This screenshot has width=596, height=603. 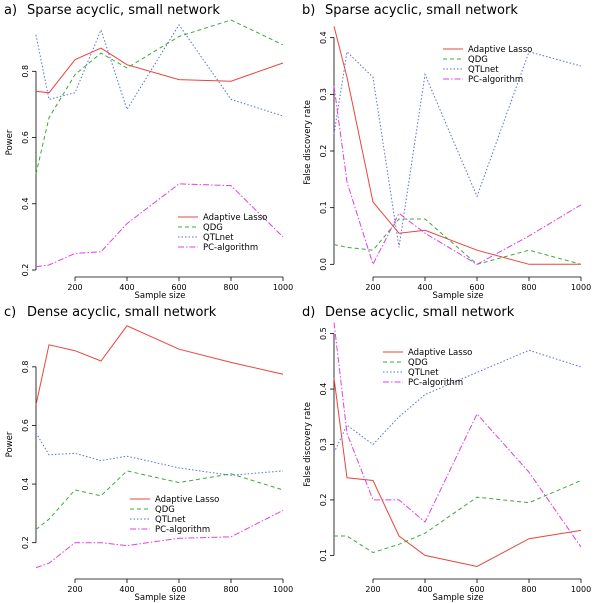 I want to click on y-tick-label: 0.0, so click(x=323, y=264).